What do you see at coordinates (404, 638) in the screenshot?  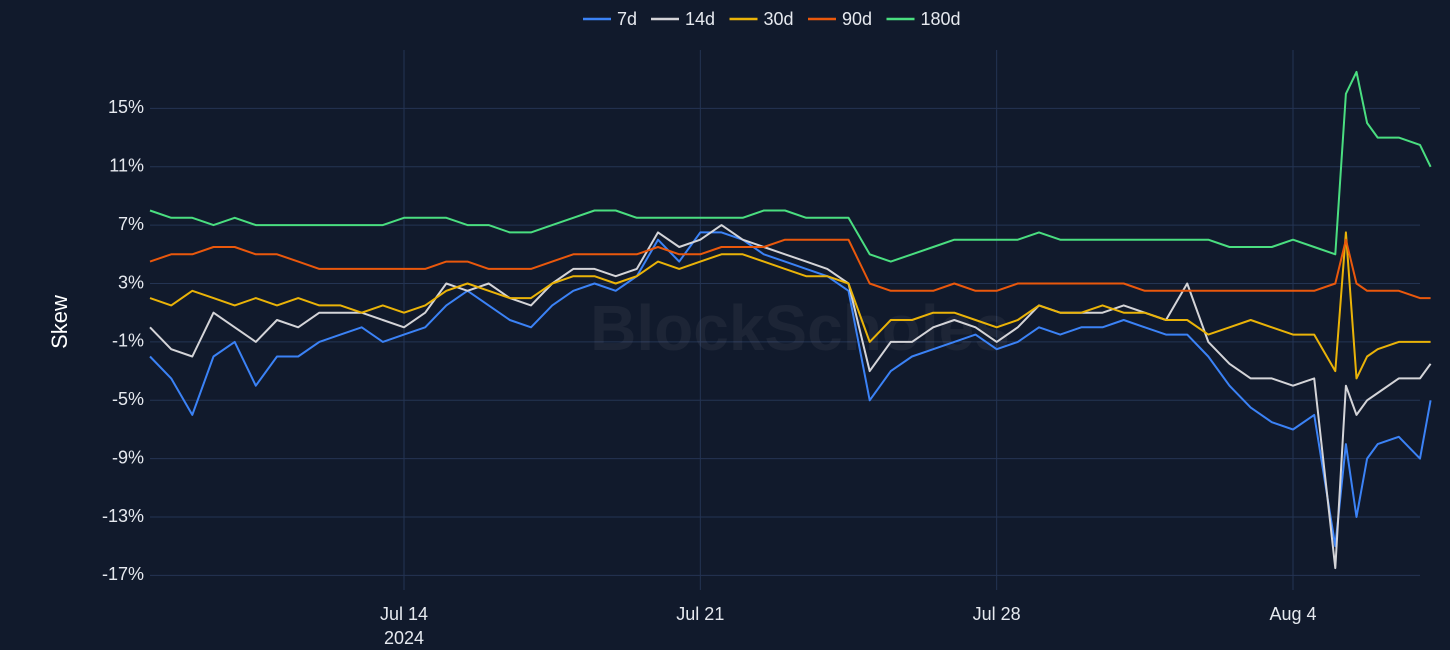 I see `x-tick-sublabel: 2024` at bounding box center [404, 638].